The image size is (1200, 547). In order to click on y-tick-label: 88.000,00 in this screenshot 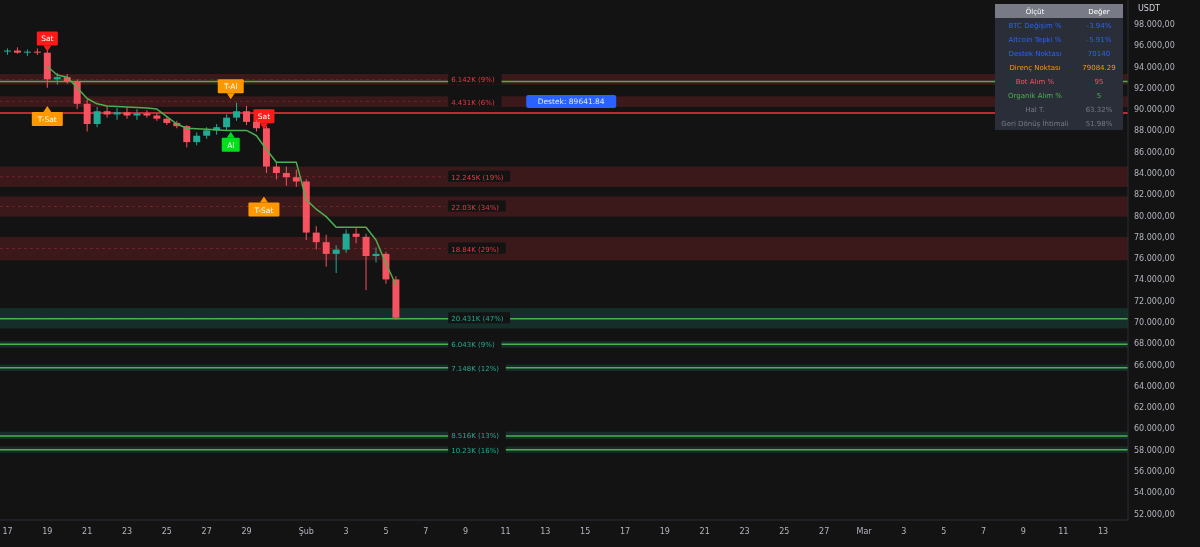, I will do `click(1154, 131)`.